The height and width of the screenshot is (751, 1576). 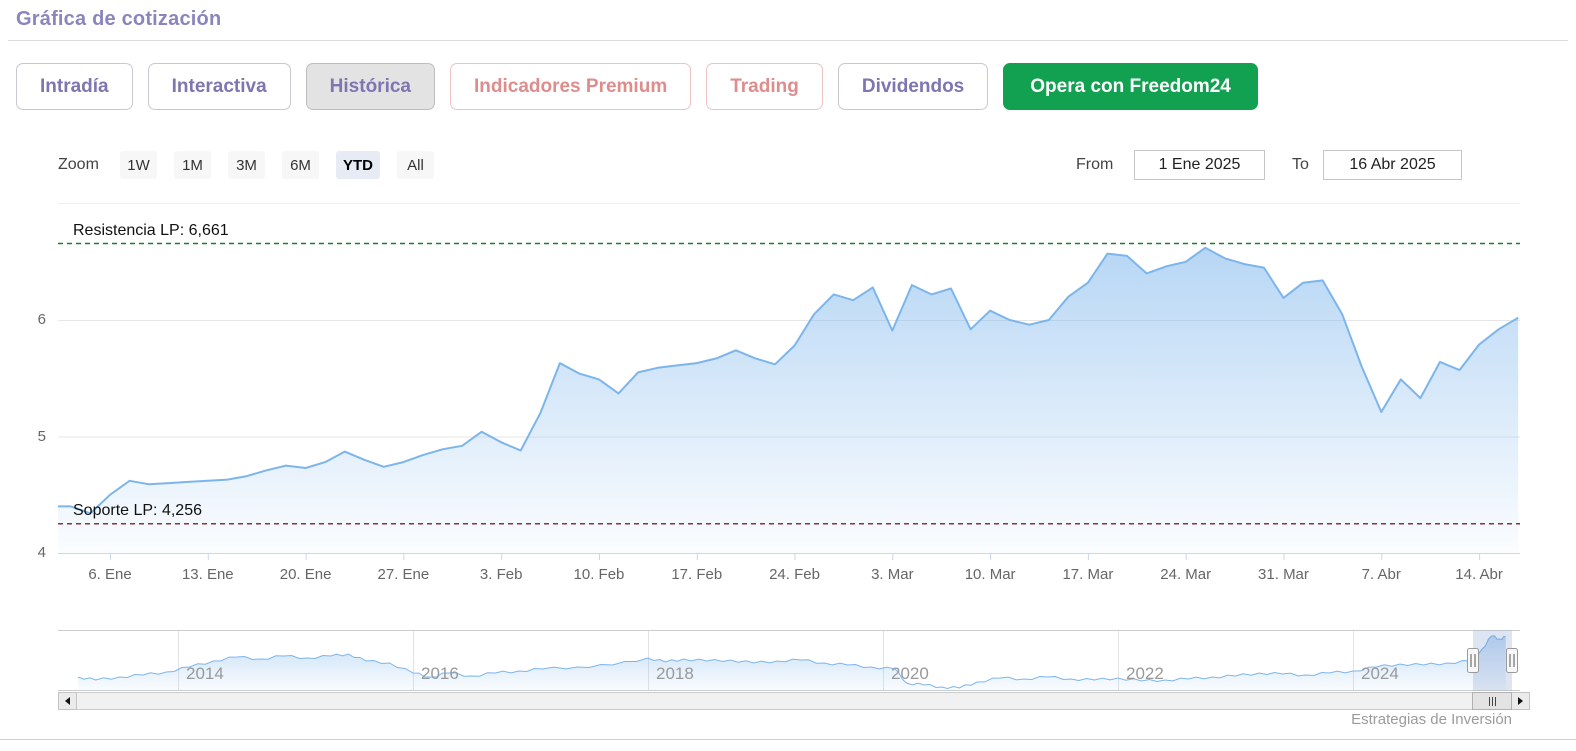 What do you see at coordinates (137, 511) in the screenshot?
I see `support-line-label: Soporte LP: 4,256` at bounding box center [137, 511].